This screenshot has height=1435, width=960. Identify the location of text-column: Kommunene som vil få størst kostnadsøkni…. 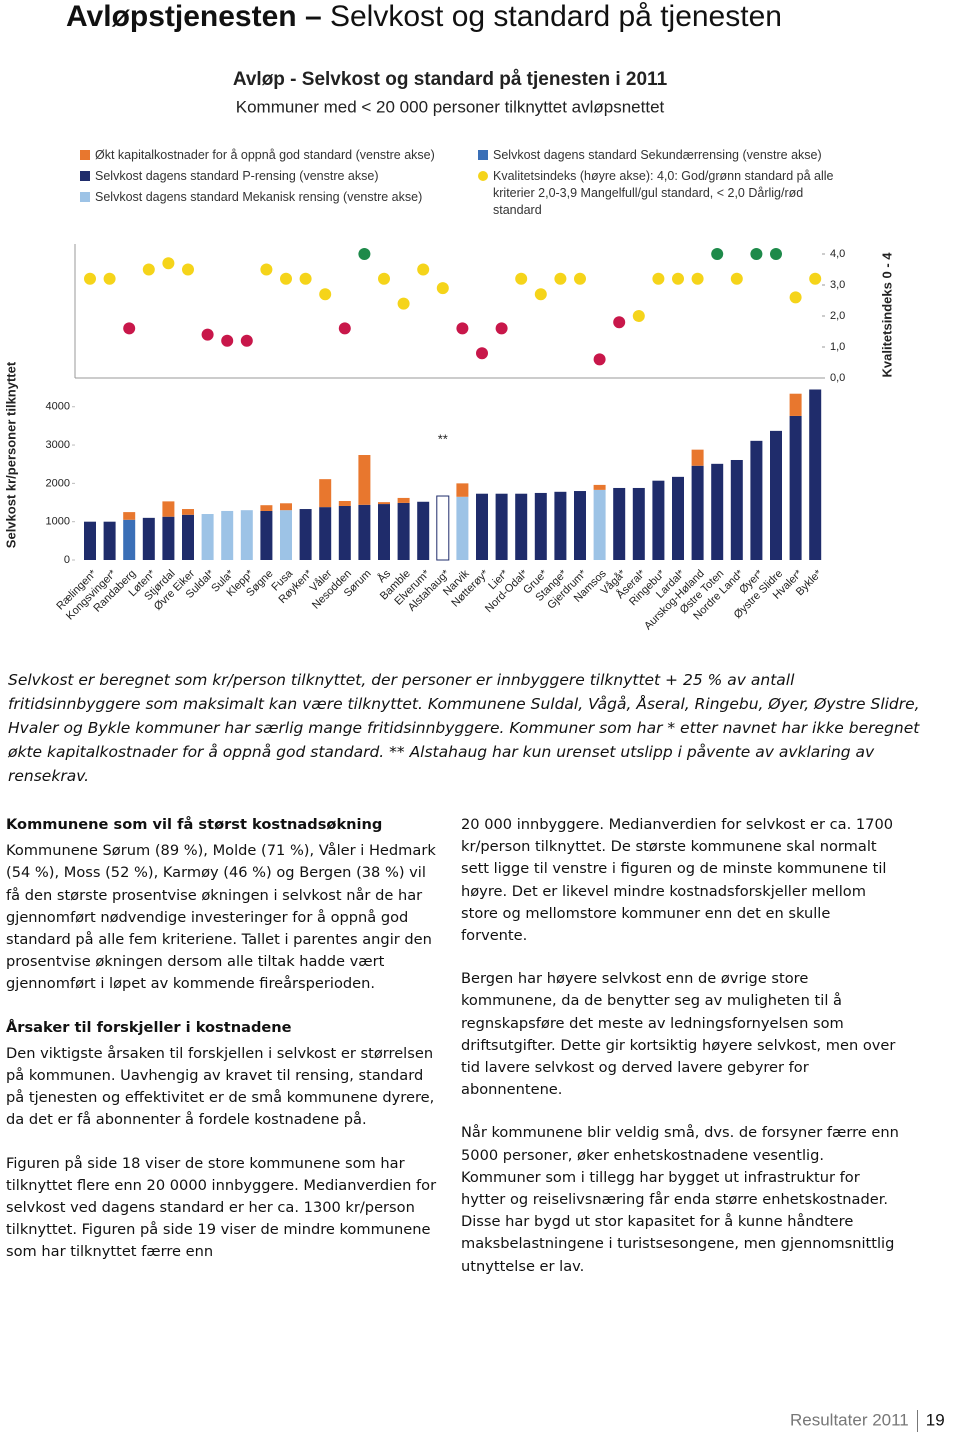
(225, 1049).